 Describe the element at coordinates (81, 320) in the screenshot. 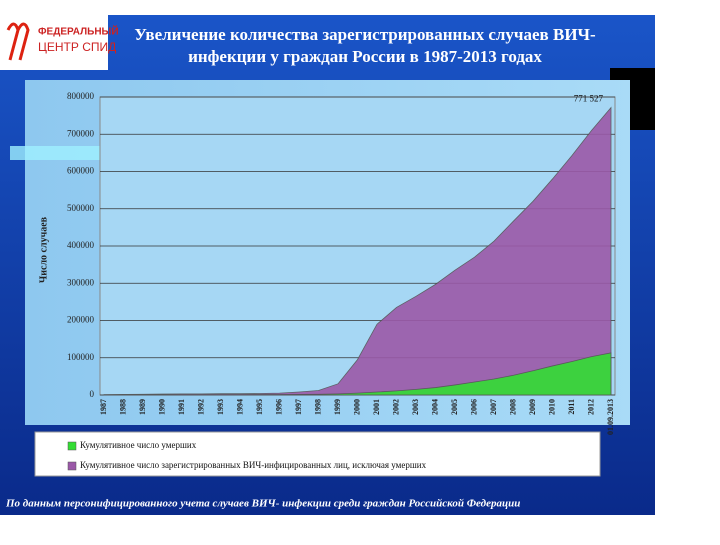

I see `y-tick-label: 200000` at that location.